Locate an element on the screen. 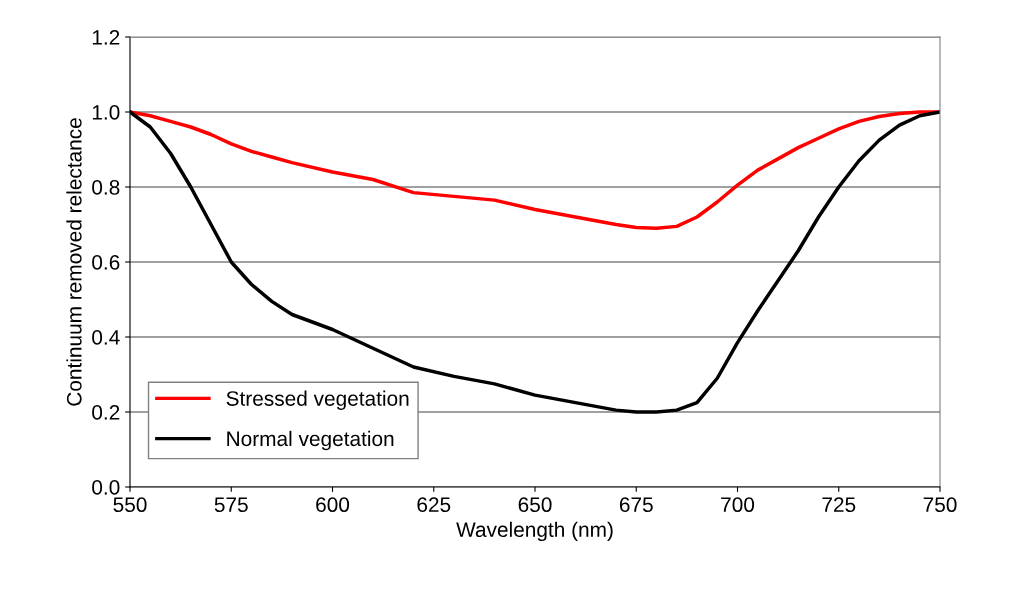 The width and height of the screenshot is (1021, 590). legend-label: Normal vegetation is located at coordinates (310, 440).